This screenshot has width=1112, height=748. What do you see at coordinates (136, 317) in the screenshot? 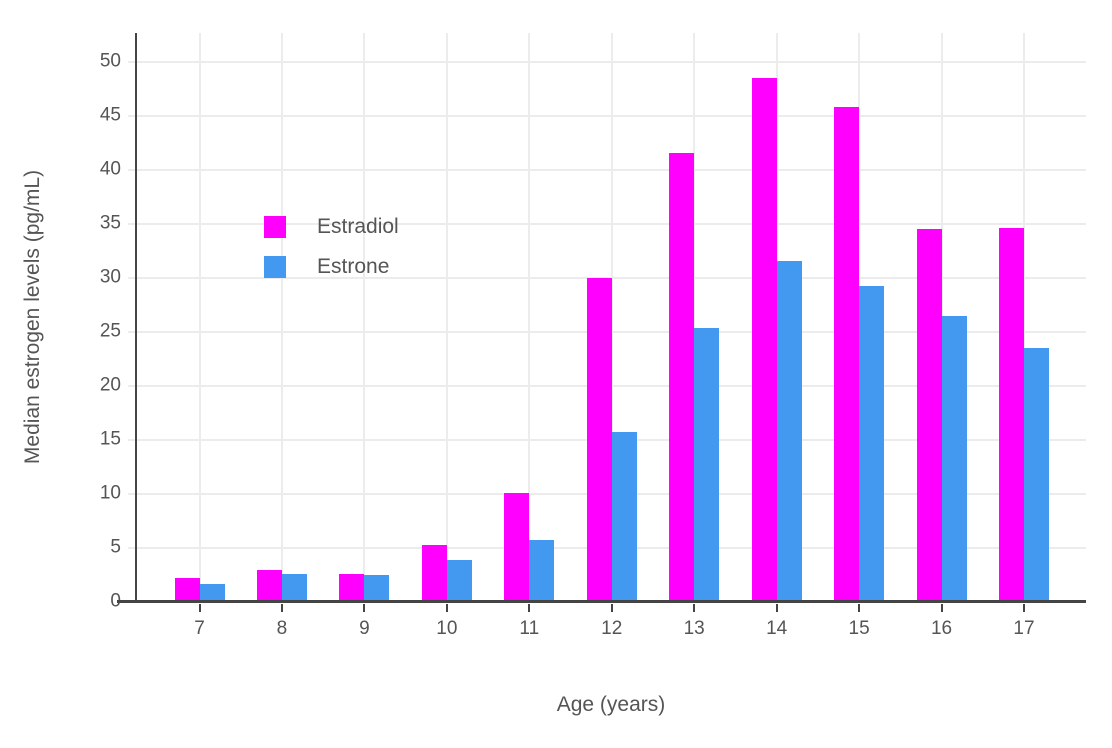
I see `y-axis-line` at bounding box center [136, 317].